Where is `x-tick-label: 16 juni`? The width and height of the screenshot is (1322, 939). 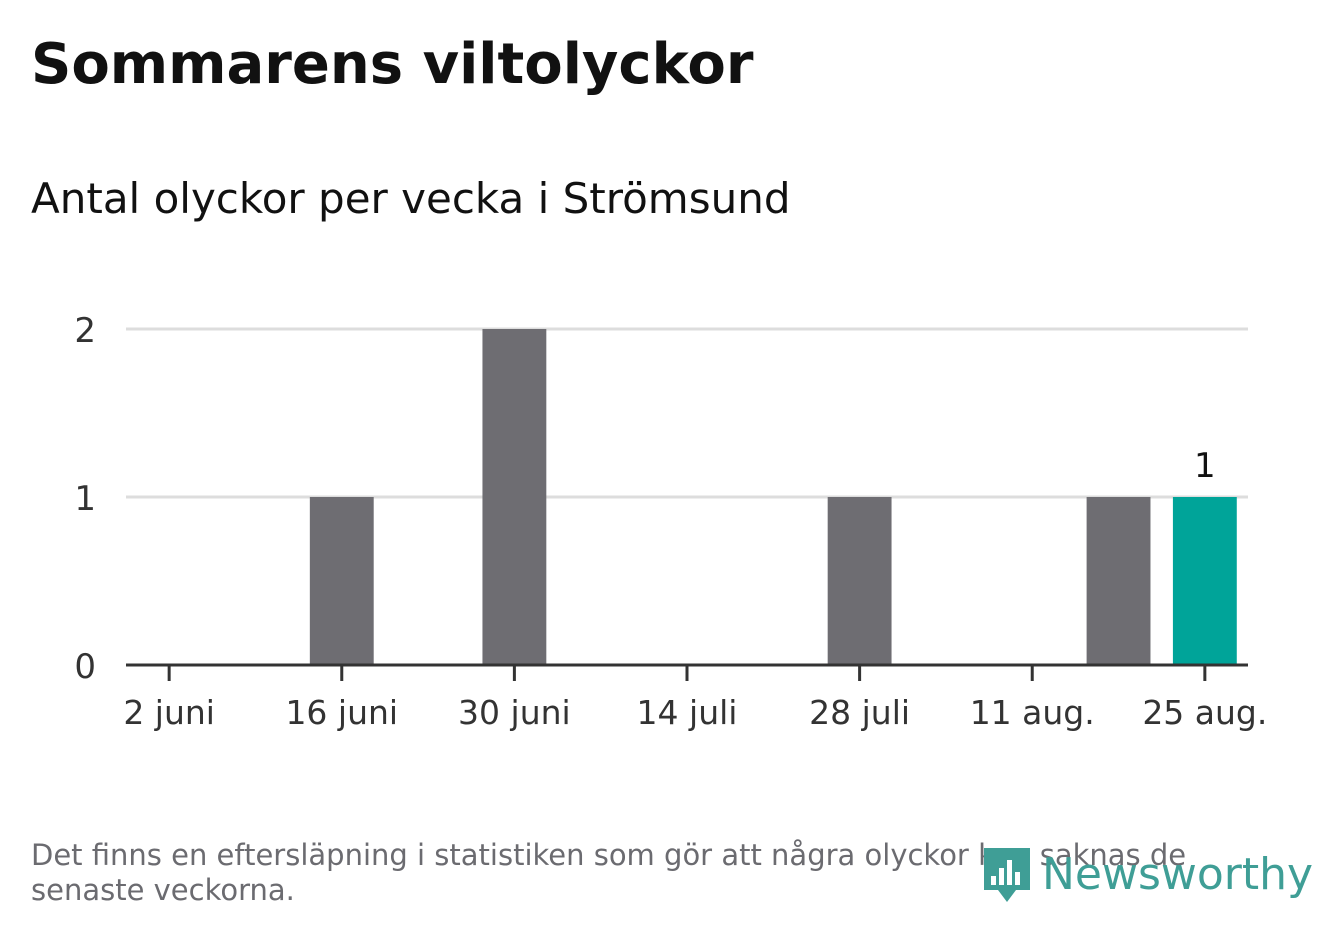 x-tick-label: 16 juni is located at coordinates (341, 712).